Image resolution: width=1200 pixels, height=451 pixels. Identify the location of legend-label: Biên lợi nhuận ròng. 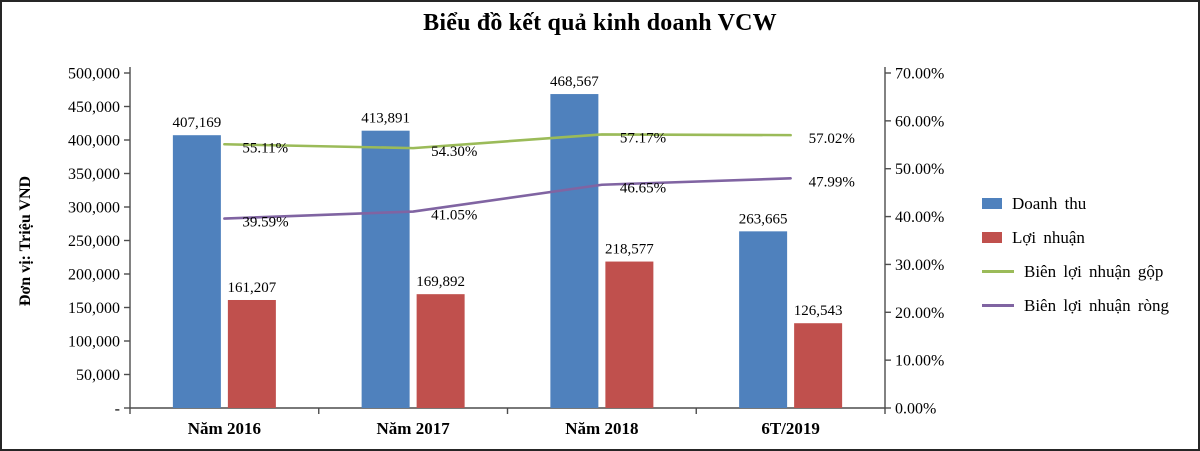
(1096, 305).